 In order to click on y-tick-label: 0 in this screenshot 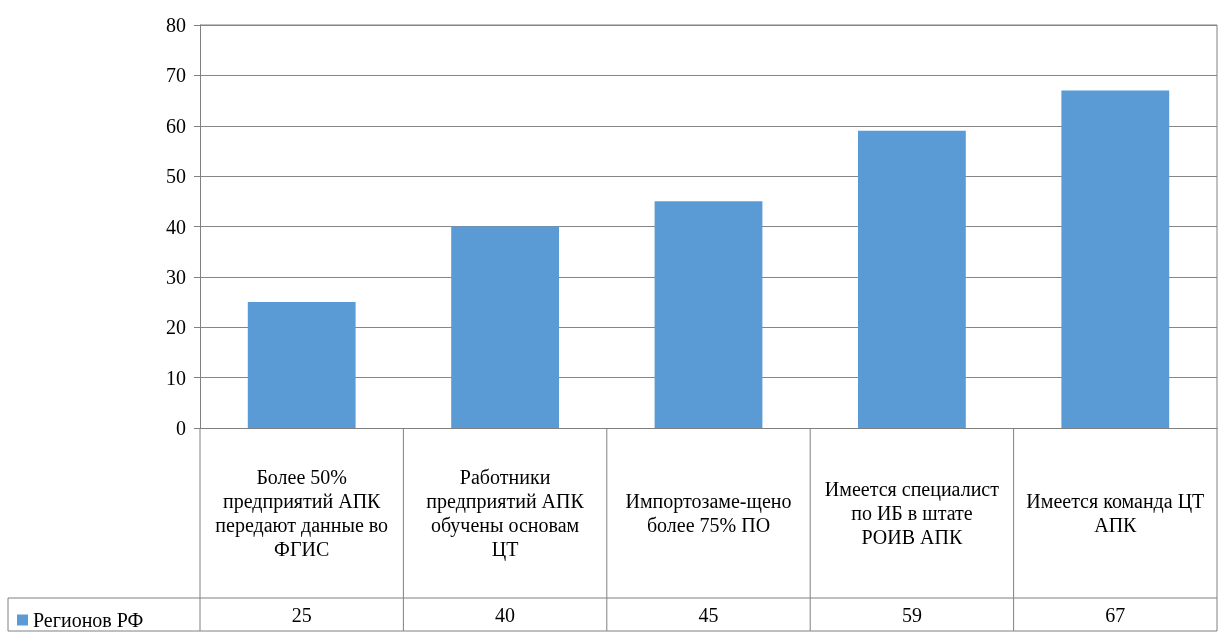, I will do `click(181, 428)`.